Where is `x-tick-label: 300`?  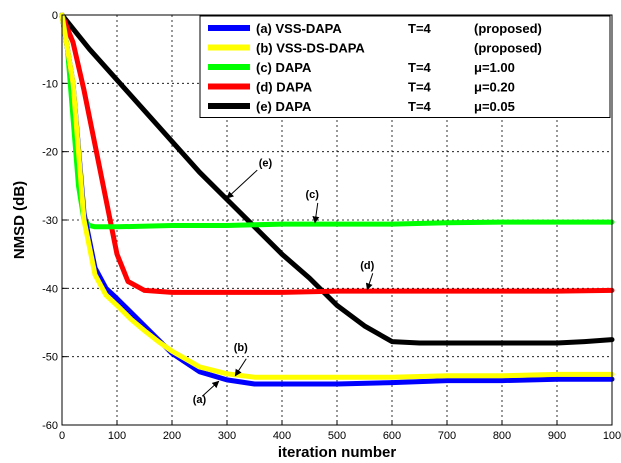
x-tick-label: 300 is located at coordinates (227, 436).